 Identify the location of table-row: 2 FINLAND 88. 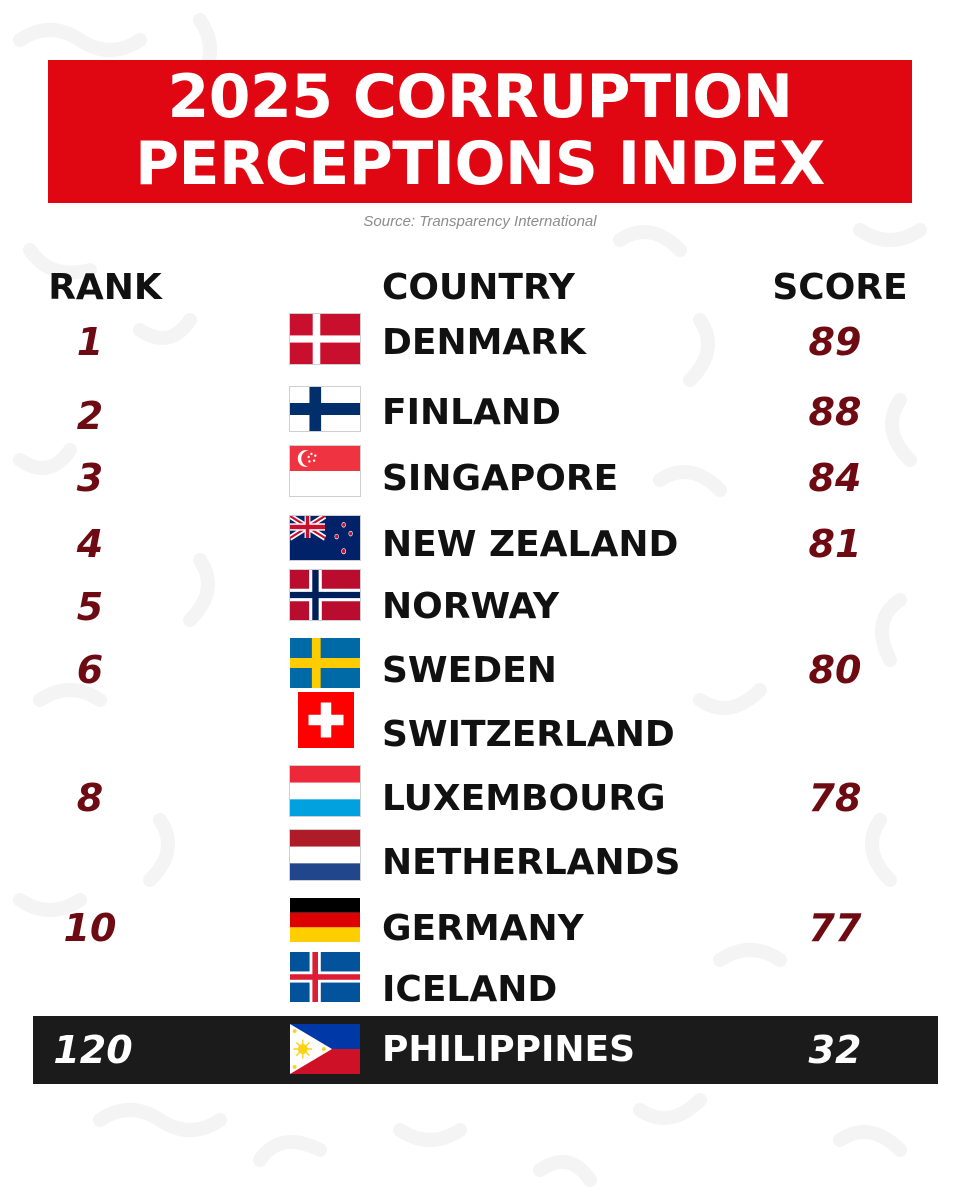
(480, 416).